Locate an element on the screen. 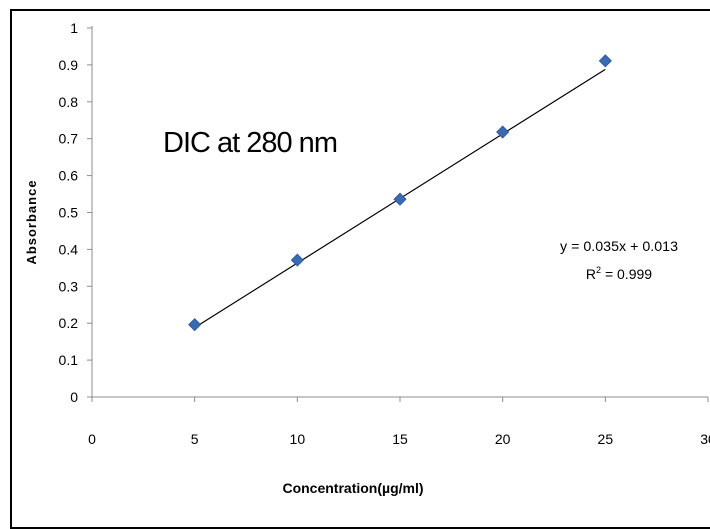  chart-title: DIC at 280 nm is located at coordinates (250, 143).